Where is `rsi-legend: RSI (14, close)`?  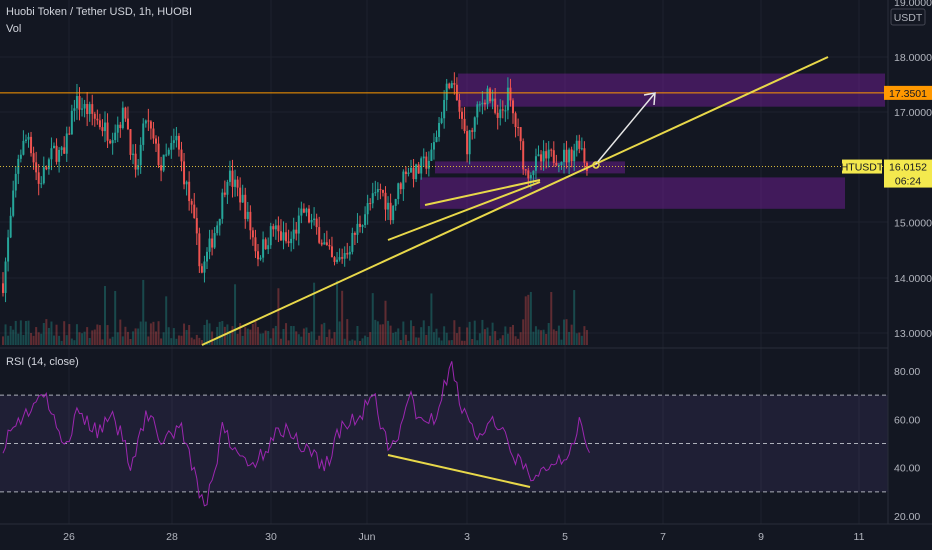 rsi-legend: RSI (14, close) is located at coordinates (42, 362).